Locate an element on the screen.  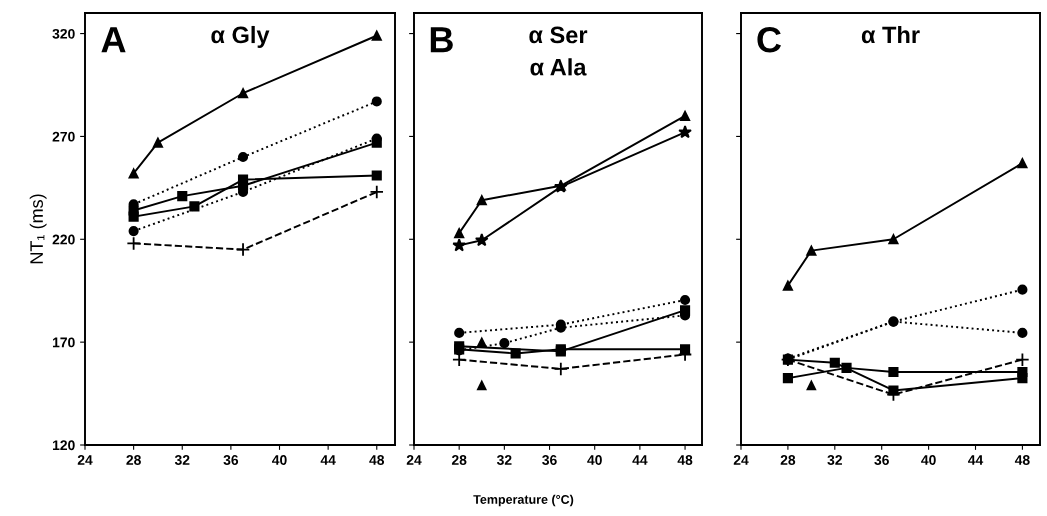
y-axis-title: NT₁ (ms) is located at coordinates (38, 229).